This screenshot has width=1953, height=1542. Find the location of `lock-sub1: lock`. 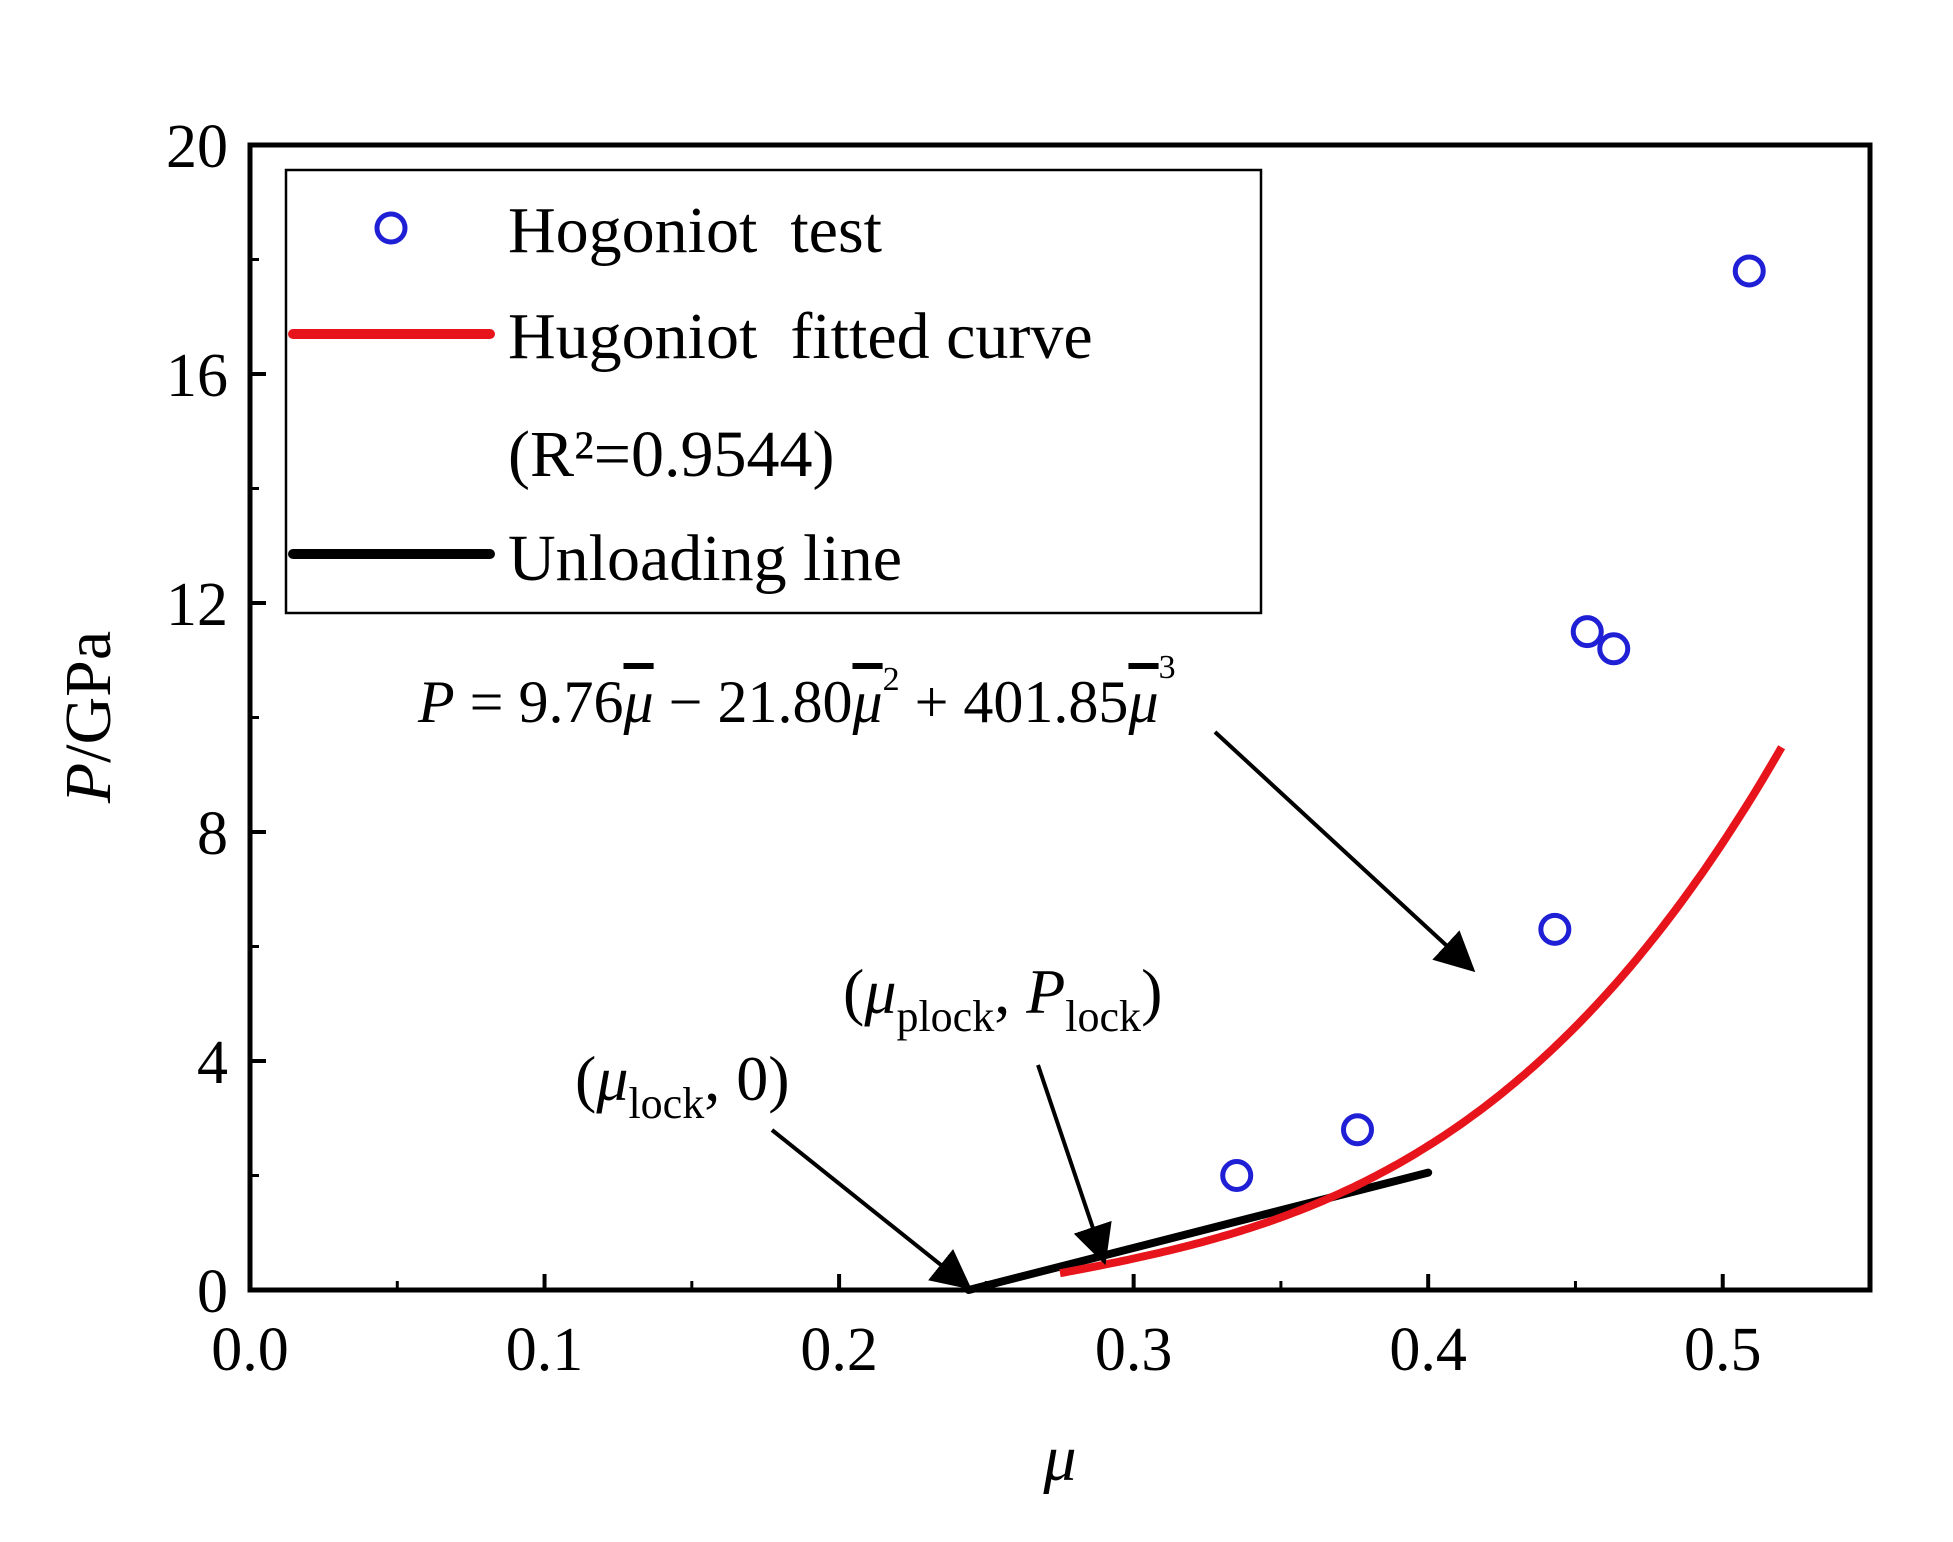

lock-sub1: lock is located at coordinates (666, 1103).